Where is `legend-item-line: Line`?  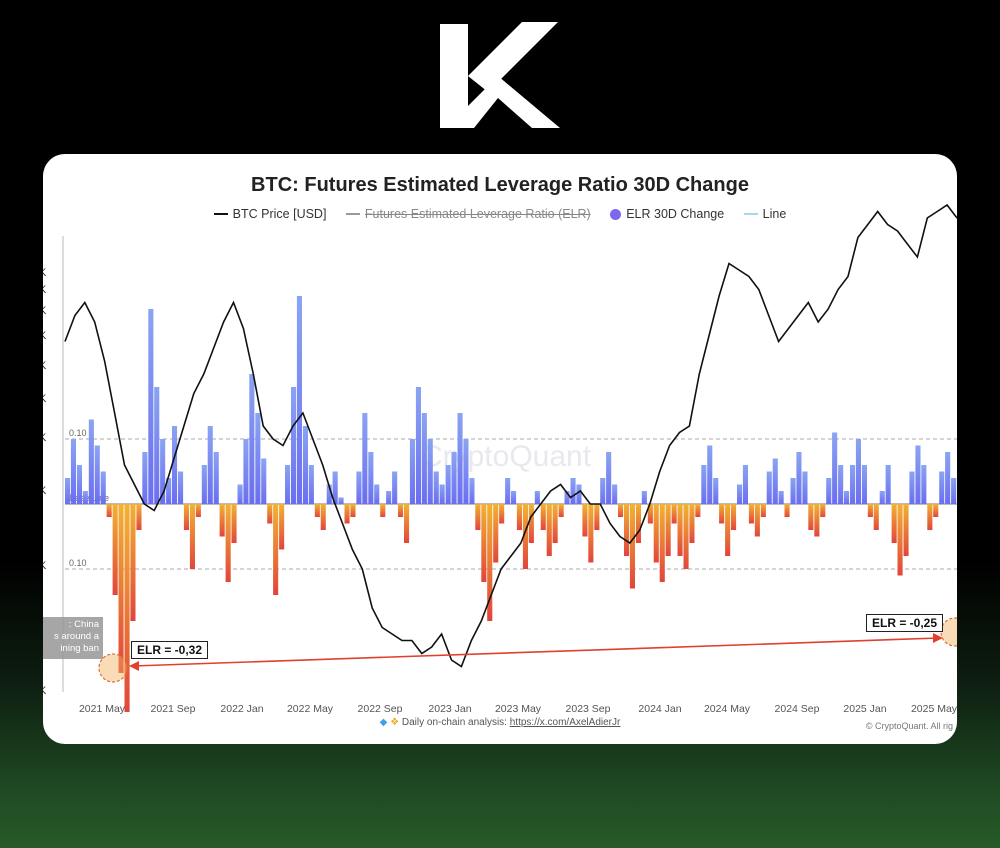 legend-item-line: Line is located at coordinates (764, 214).